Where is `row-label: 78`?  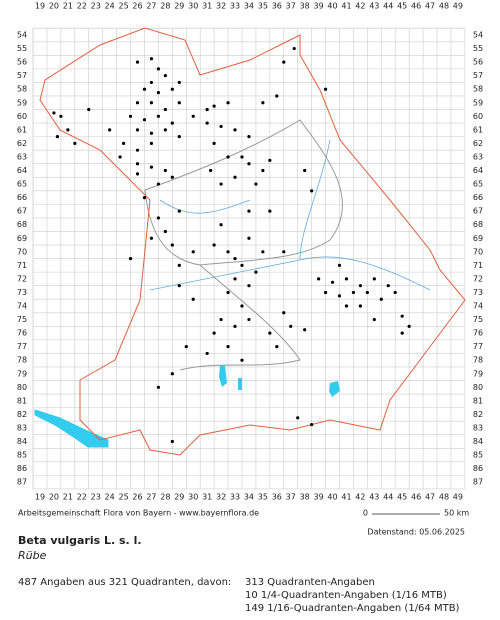
row-label: 78 is located at coordinates (478, 360).